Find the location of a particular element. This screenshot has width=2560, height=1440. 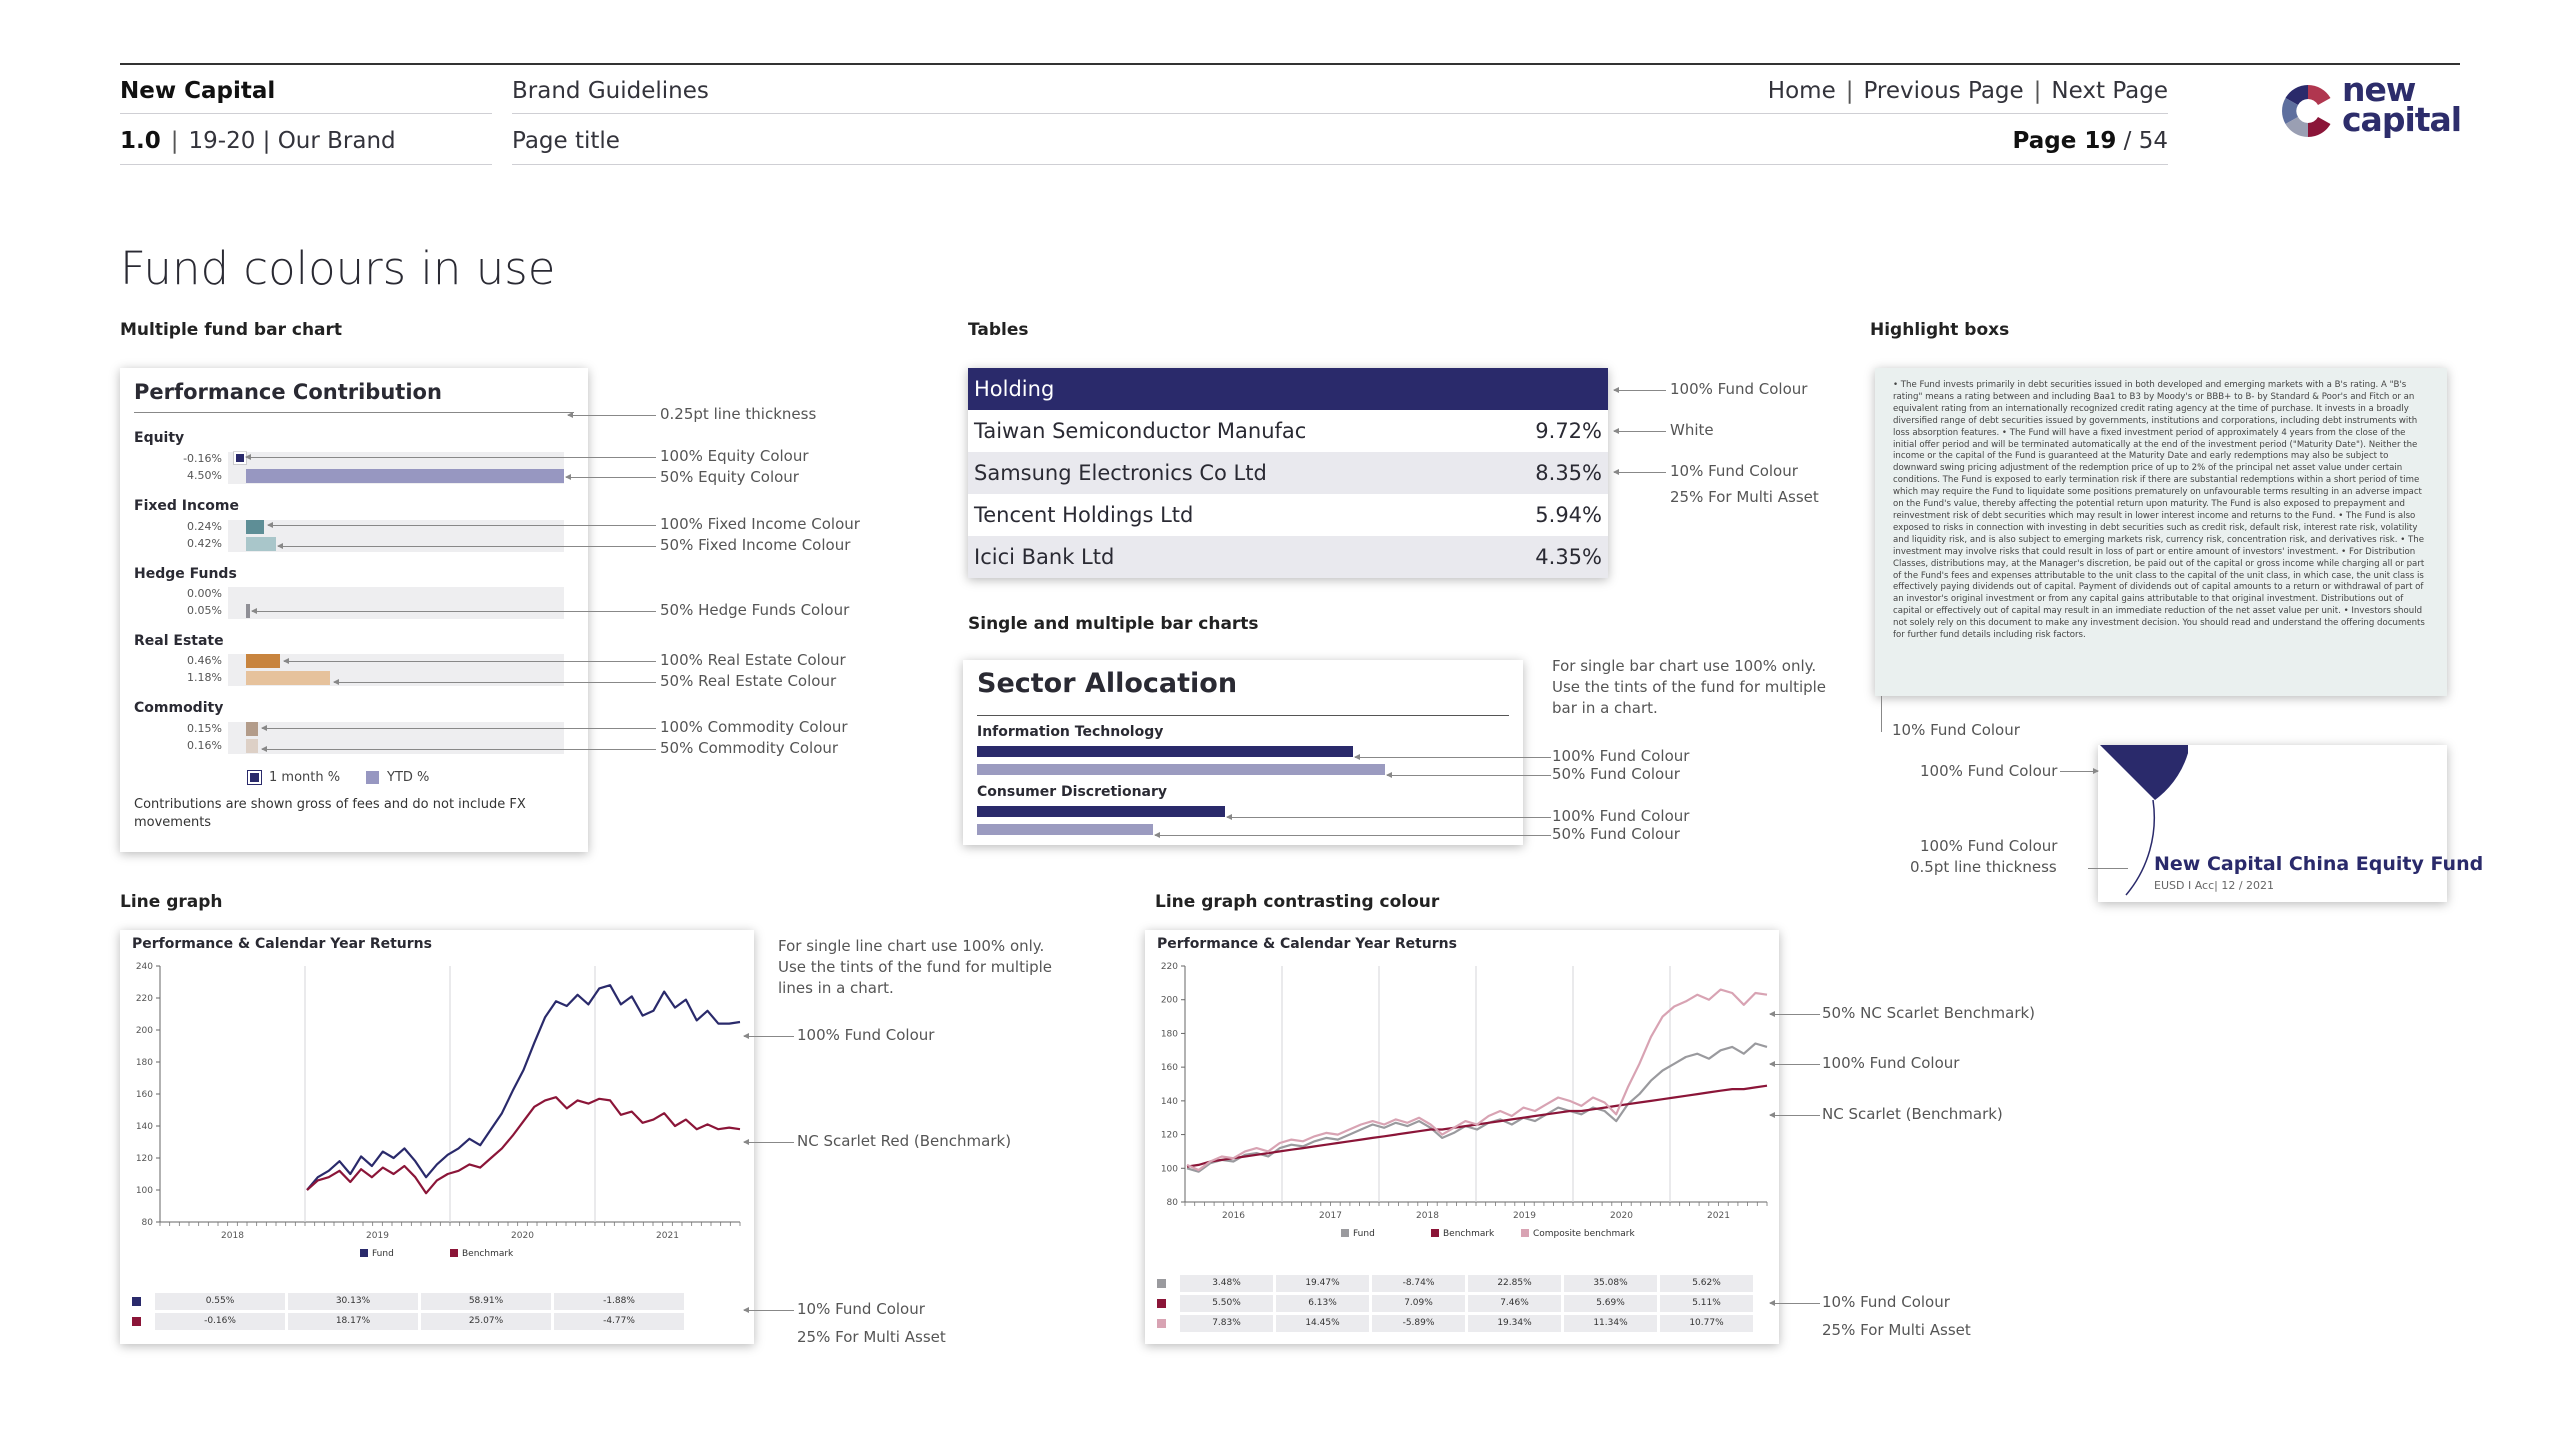

annotation-sector-b: 50% Fund Colour is located at coordinates (1616, 774).